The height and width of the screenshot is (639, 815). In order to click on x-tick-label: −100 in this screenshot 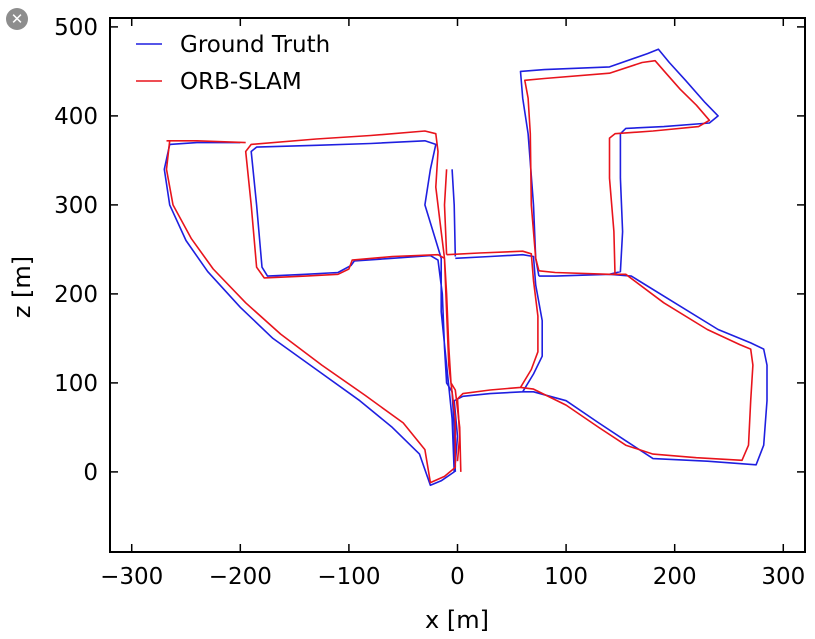, I will do `click(348, 577)`.